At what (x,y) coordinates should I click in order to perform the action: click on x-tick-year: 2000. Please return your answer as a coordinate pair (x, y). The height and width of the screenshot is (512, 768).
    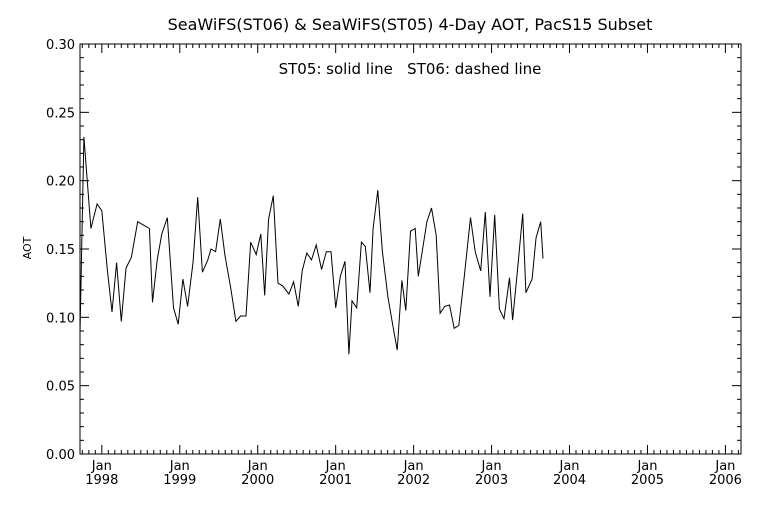
    Looking at the image, I should click on (257, 480).